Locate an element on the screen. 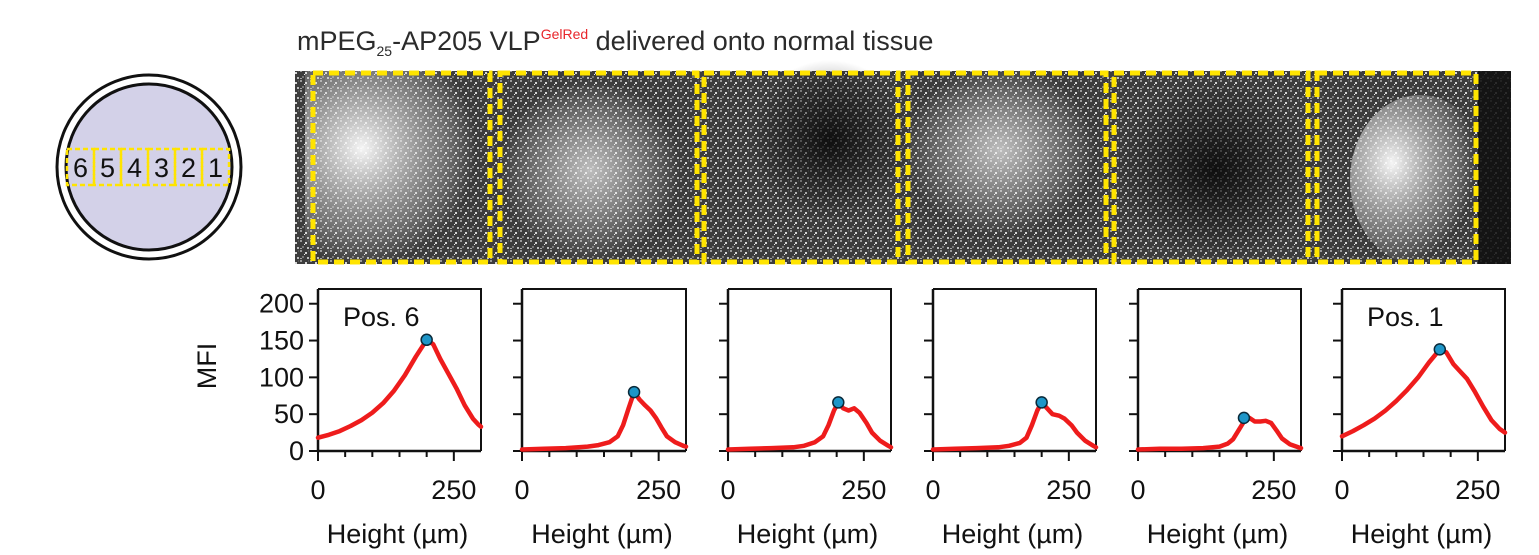  bright-region-tile4 is located at coordinates (1000, 150).